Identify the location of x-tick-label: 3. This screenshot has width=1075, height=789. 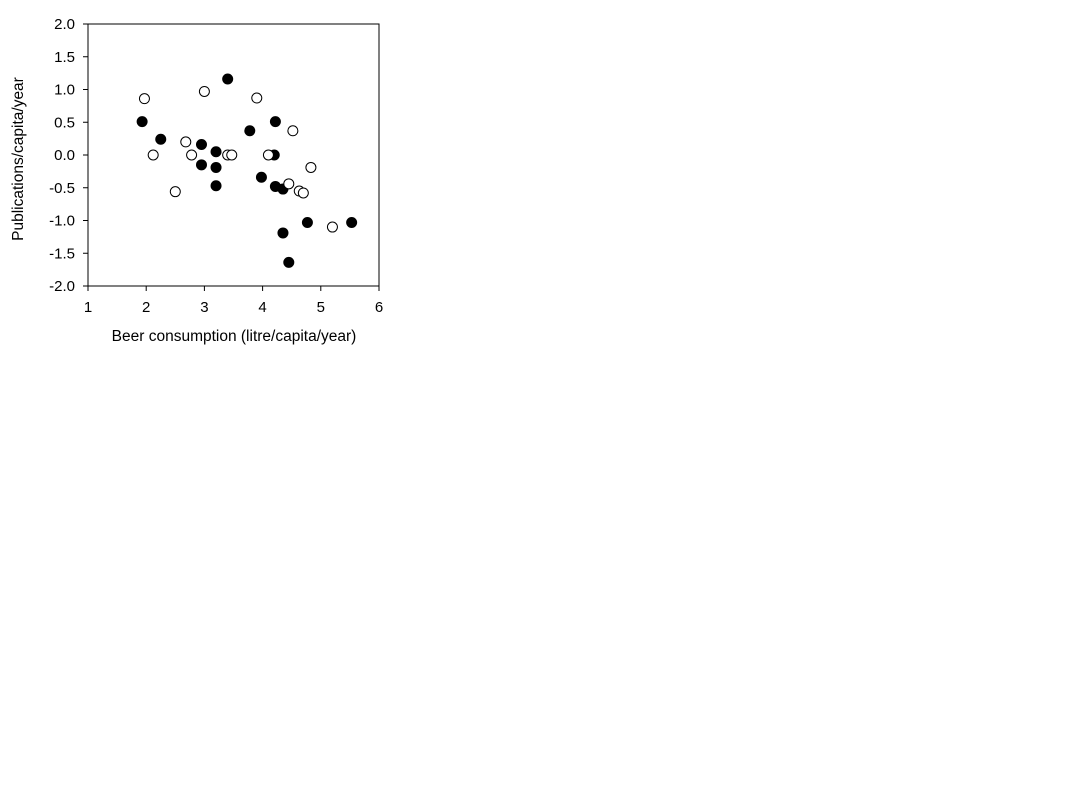
(204, 307).